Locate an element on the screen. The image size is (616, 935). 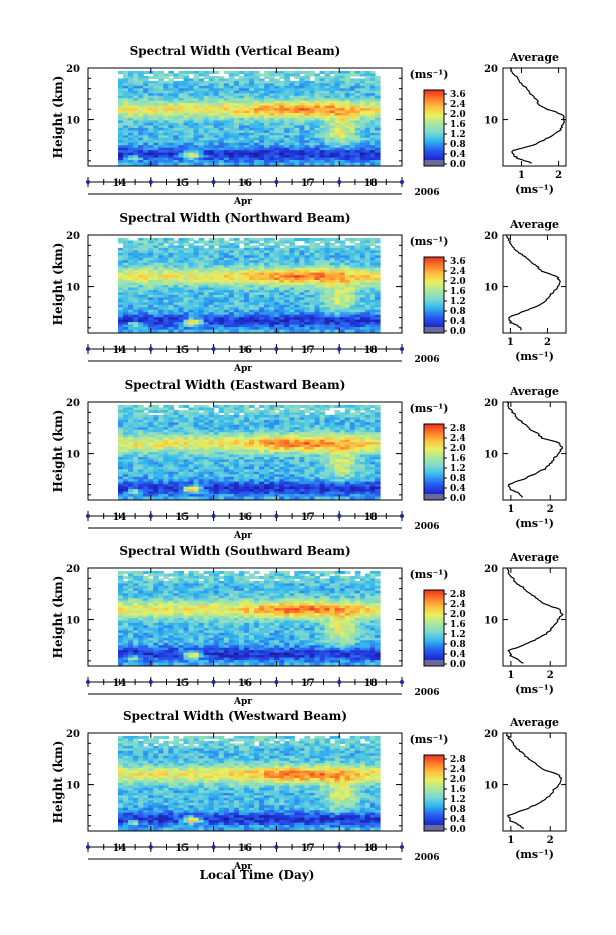
colorbar-unit-label: (ms⁻¹) is located at coordinates (429, 241).